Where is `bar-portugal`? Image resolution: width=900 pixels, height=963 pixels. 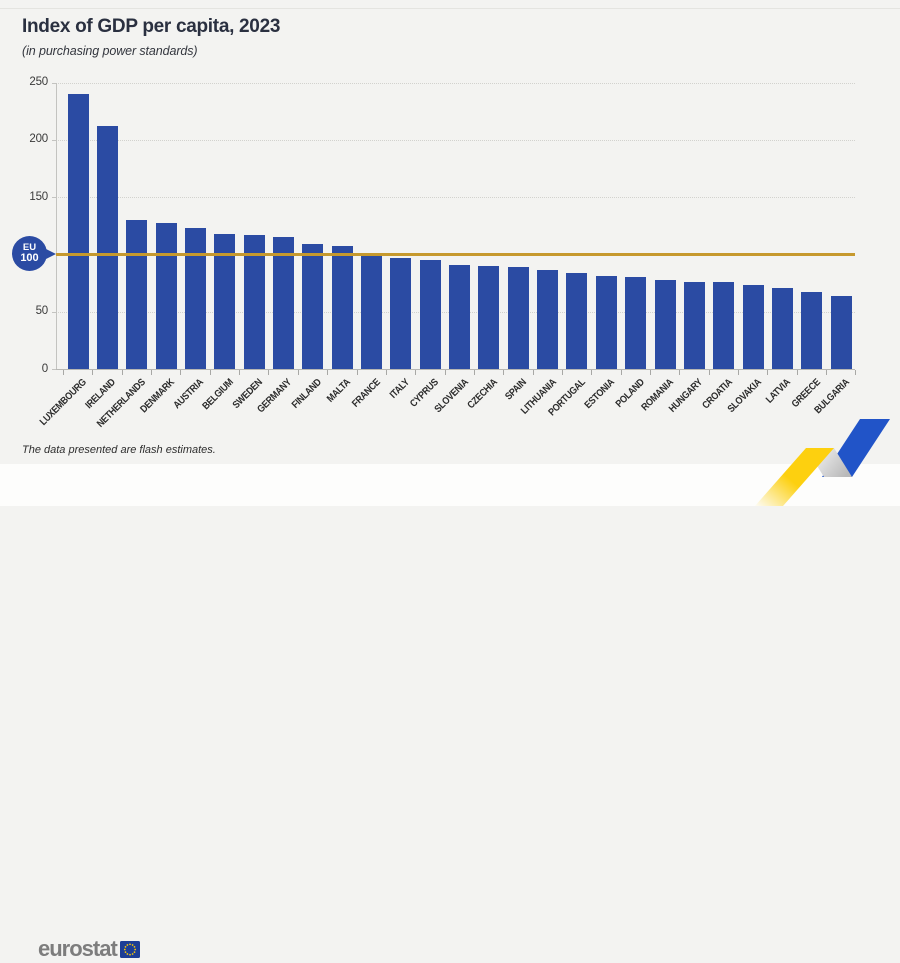
bar-portugal is located at coordinates (577, 320).